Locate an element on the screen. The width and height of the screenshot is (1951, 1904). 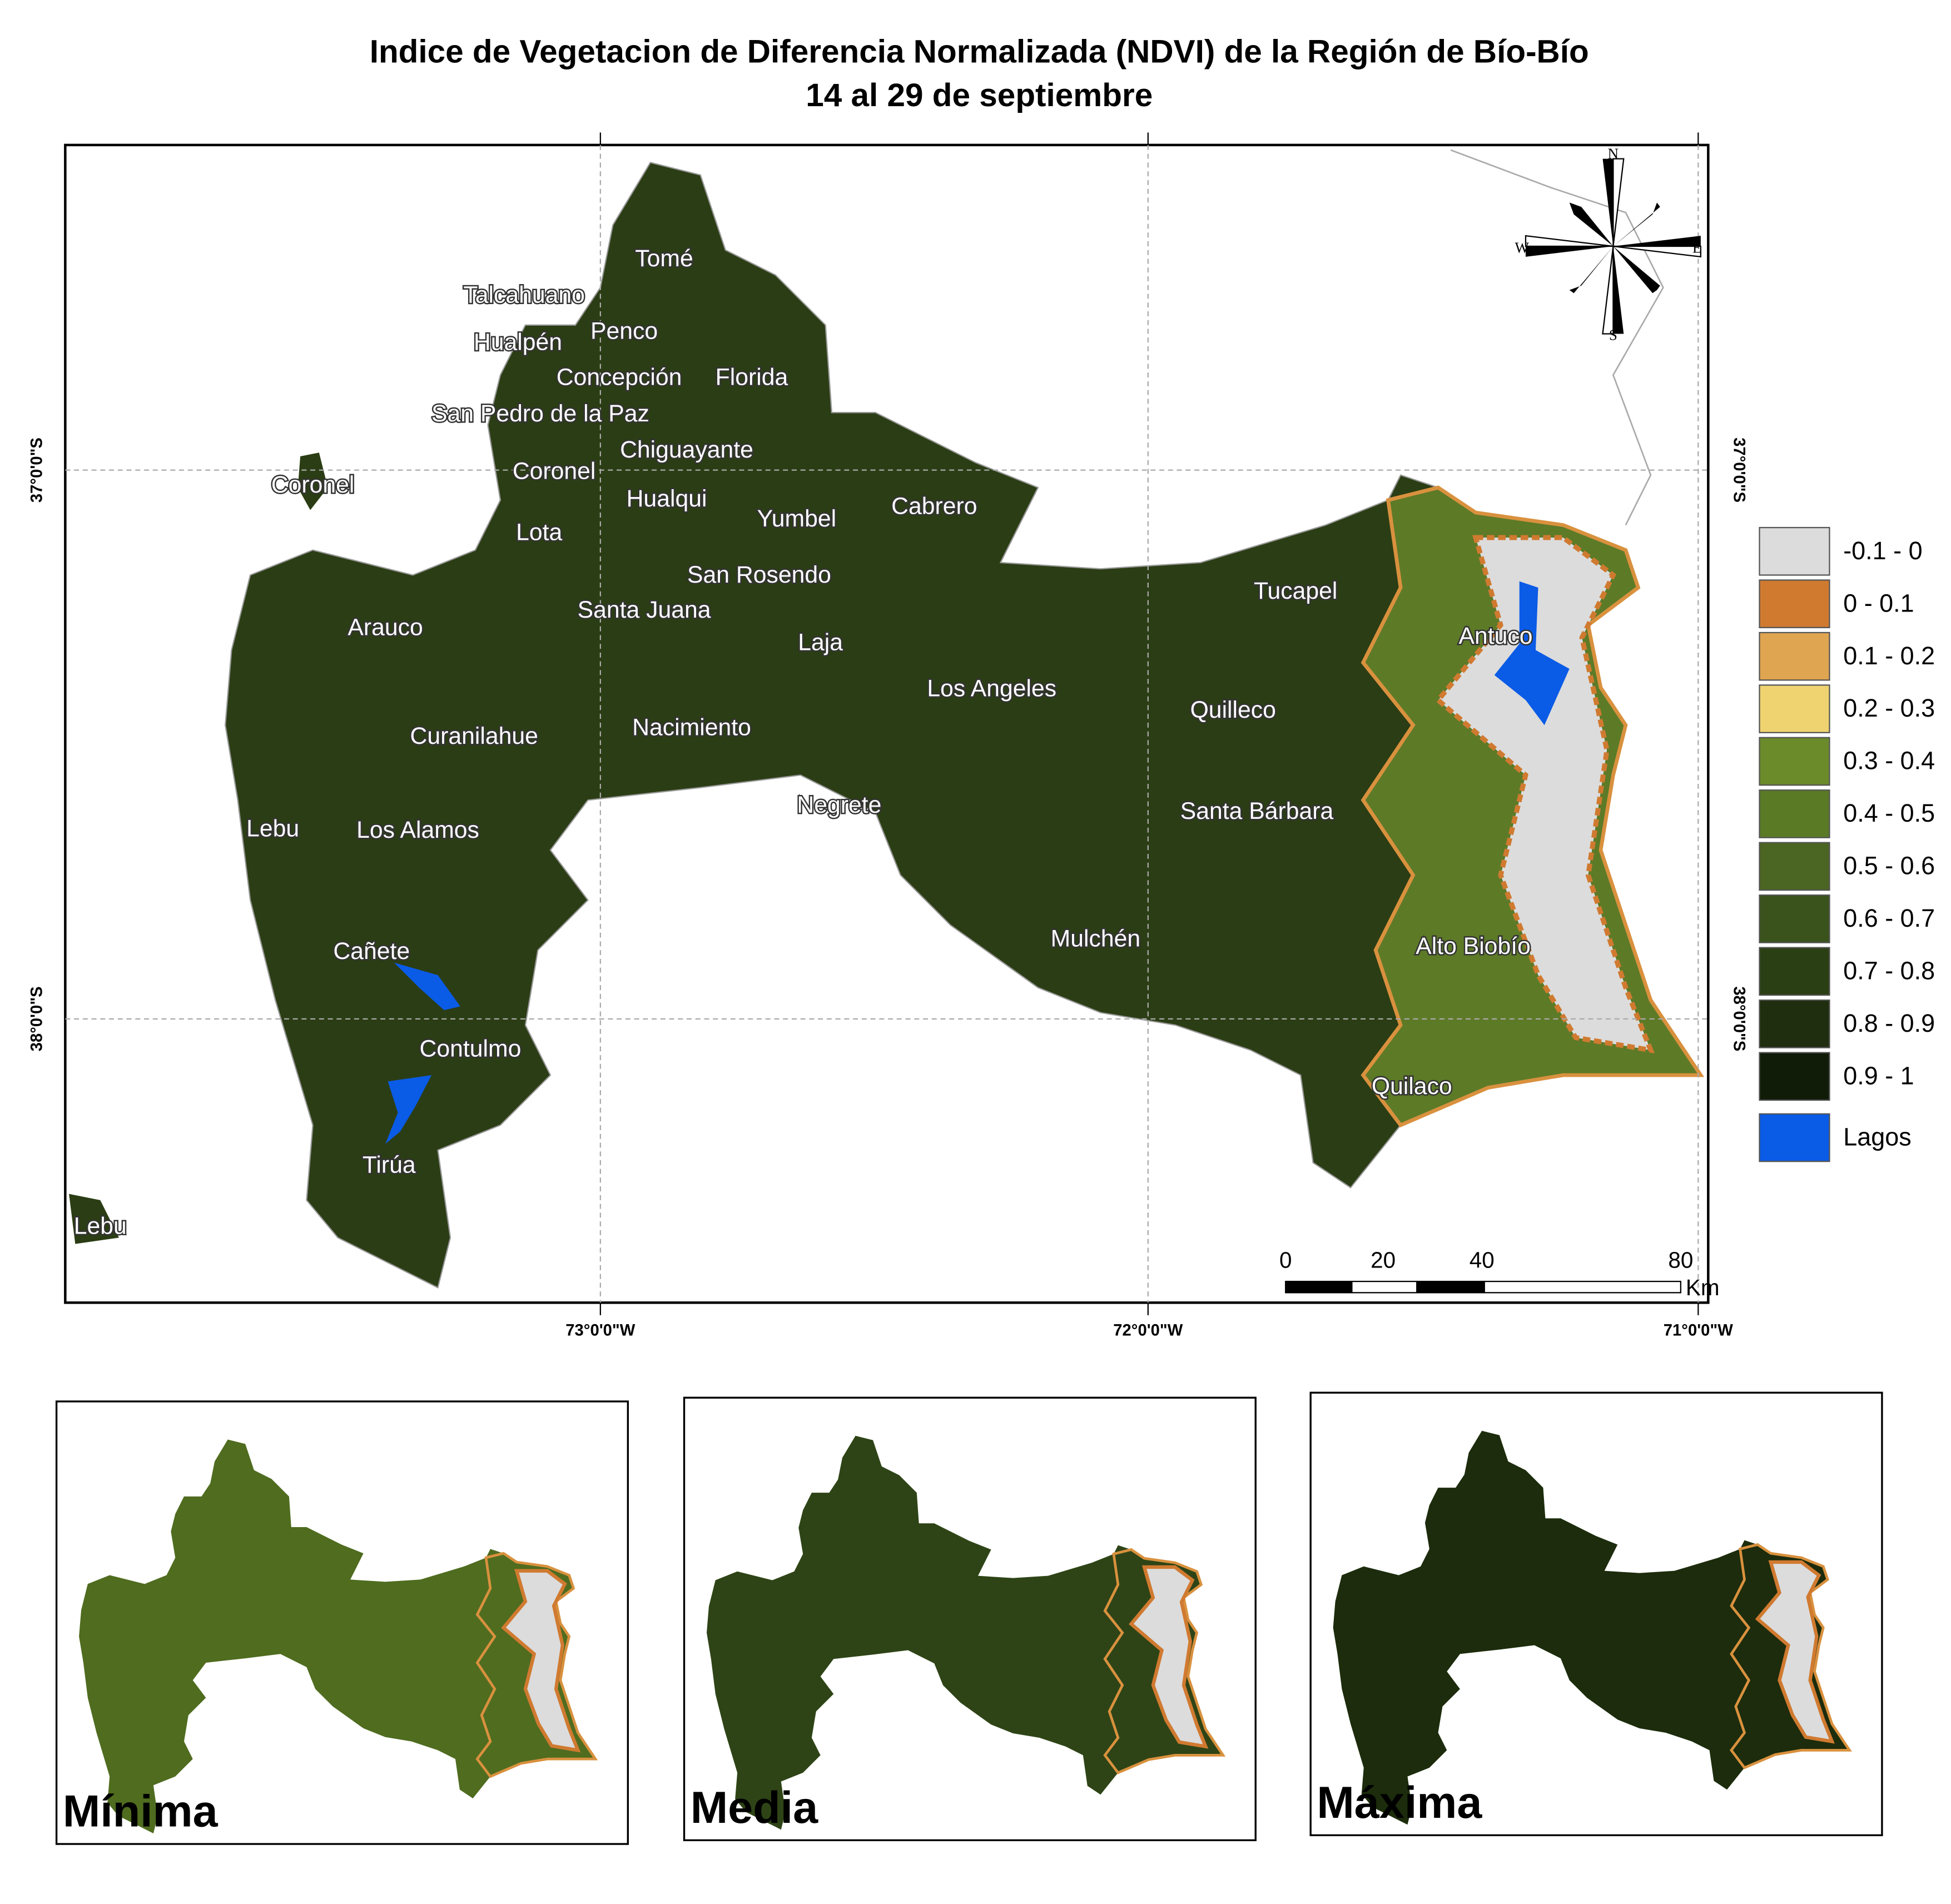
place-label: Arauco is located at coordinates (385, 627).